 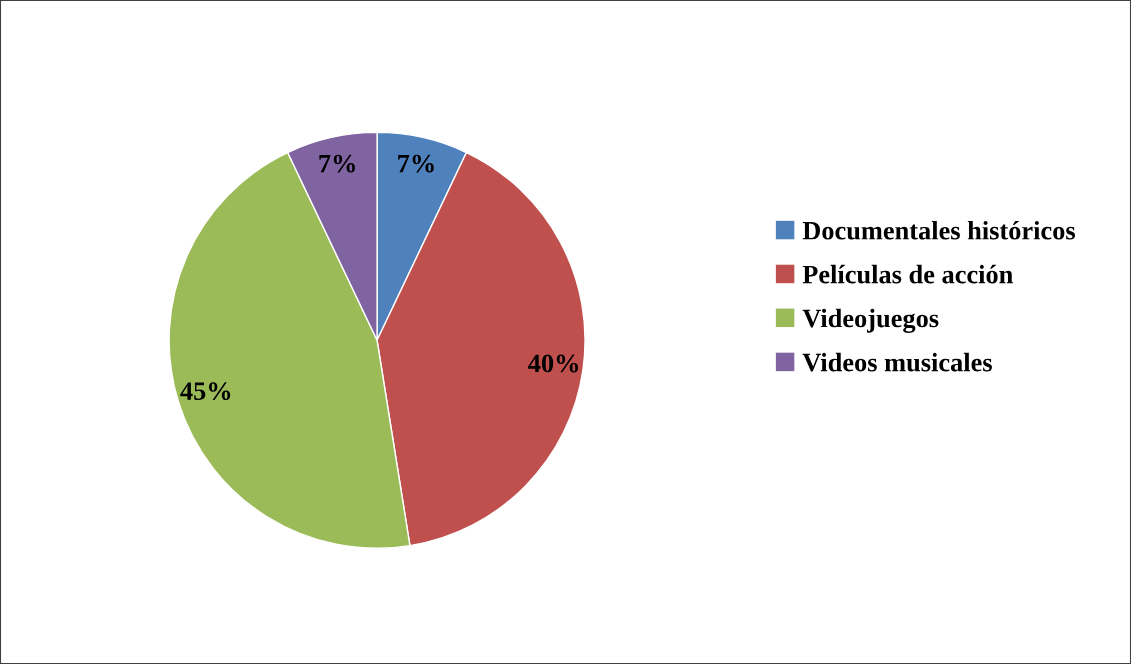 What do you see at coordinates (938, 230) in the screenshot?
I see `legend-label: Documentales históricos` at bounding box center [938, 230].